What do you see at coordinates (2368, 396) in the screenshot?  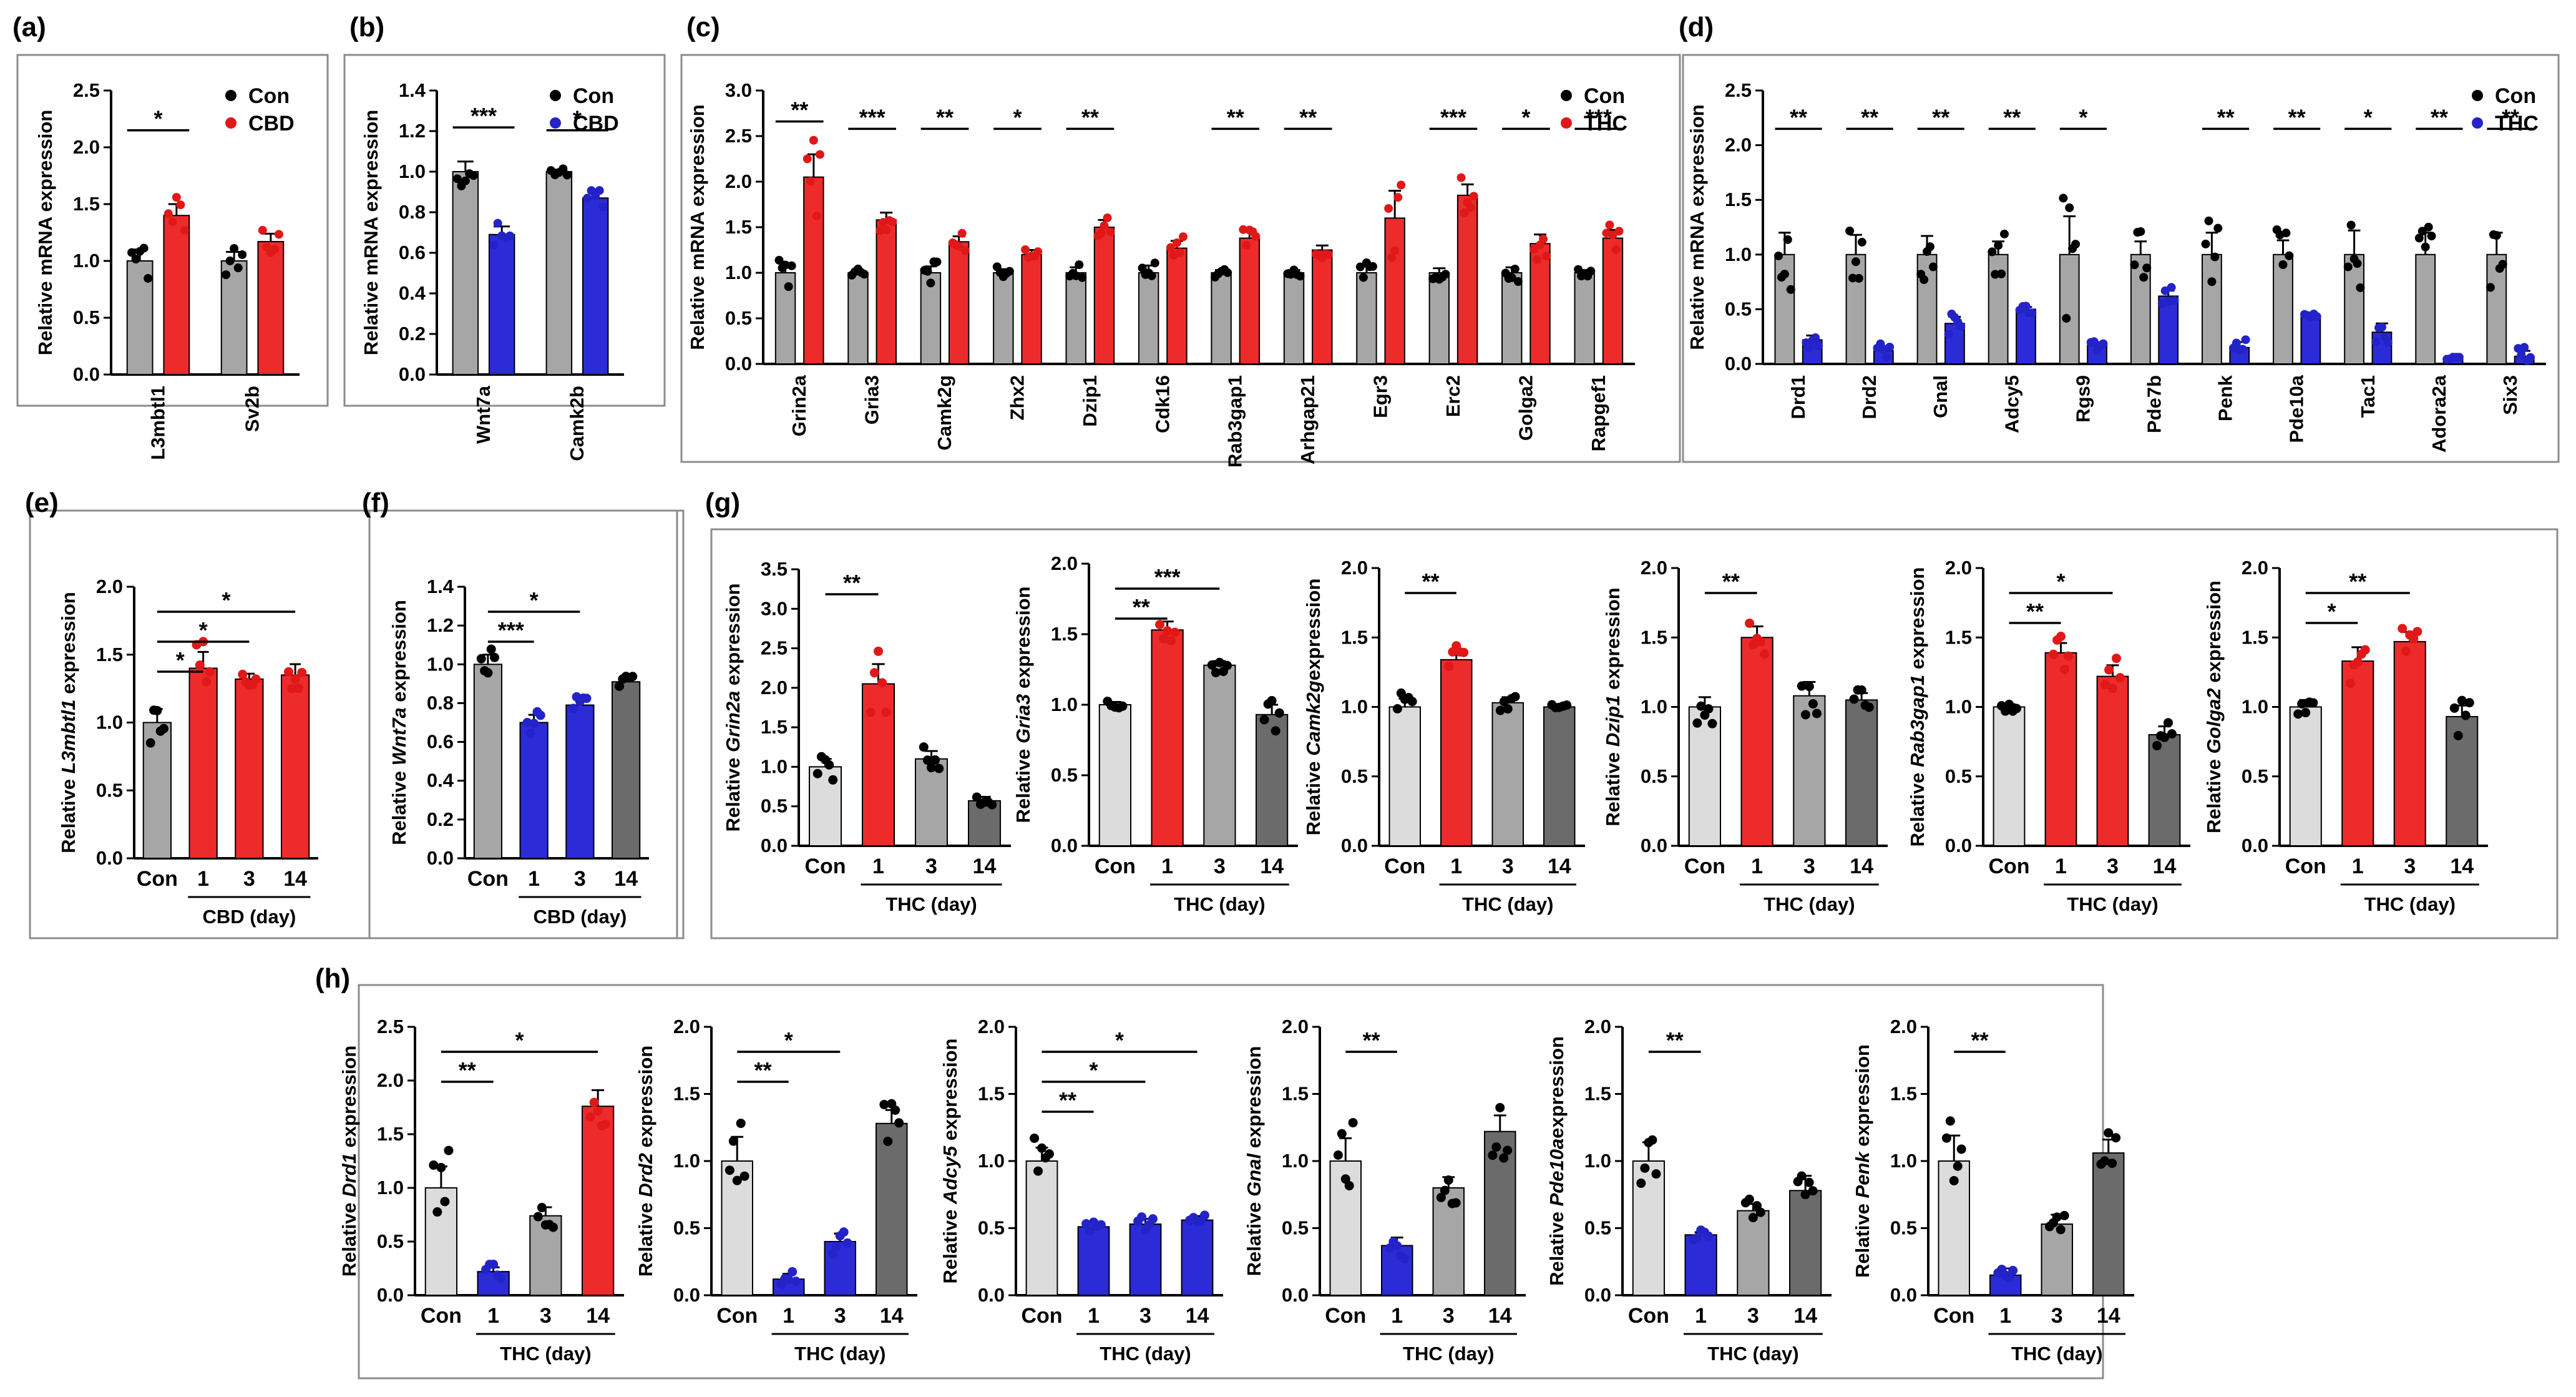 I see `category-label: Tac1` at bounding box center [2368, 396].